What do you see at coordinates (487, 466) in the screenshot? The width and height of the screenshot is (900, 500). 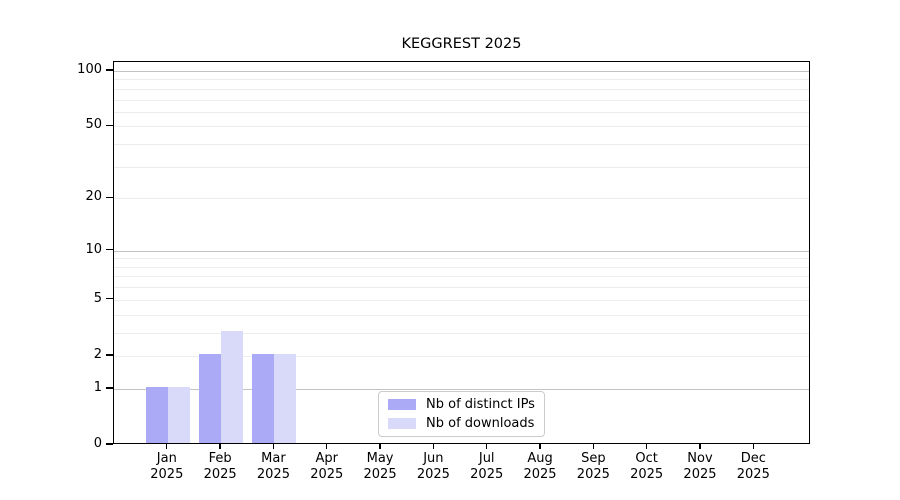 I see `x-tick-label-jul: Jul 2025` at bounding box center [487, 466].